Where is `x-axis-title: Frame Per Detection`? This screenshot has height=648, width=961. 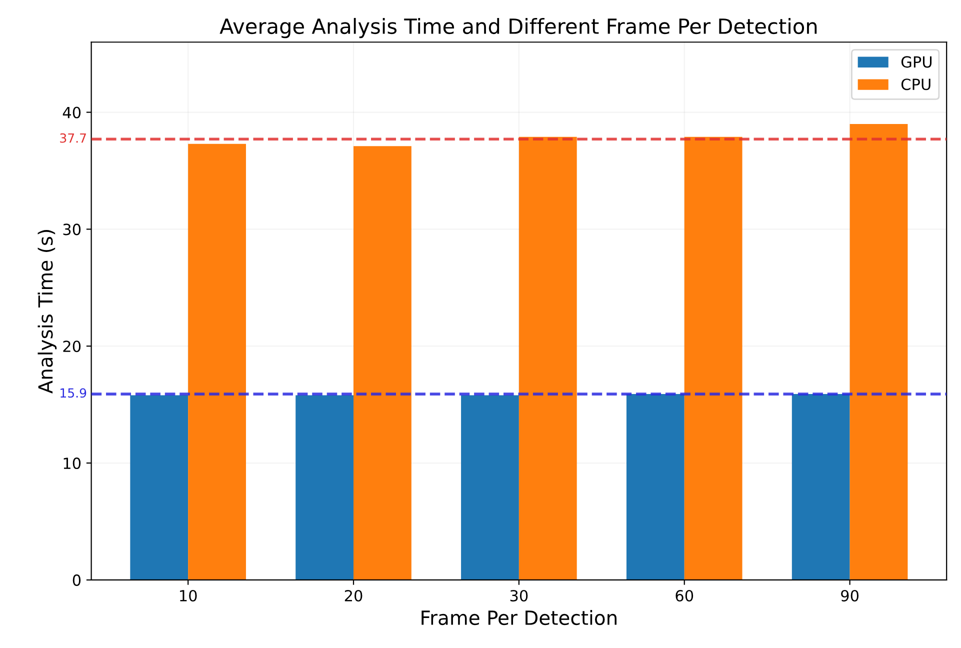 x-axis-title: Frame Per Detection is located at coordinates (519, 618).